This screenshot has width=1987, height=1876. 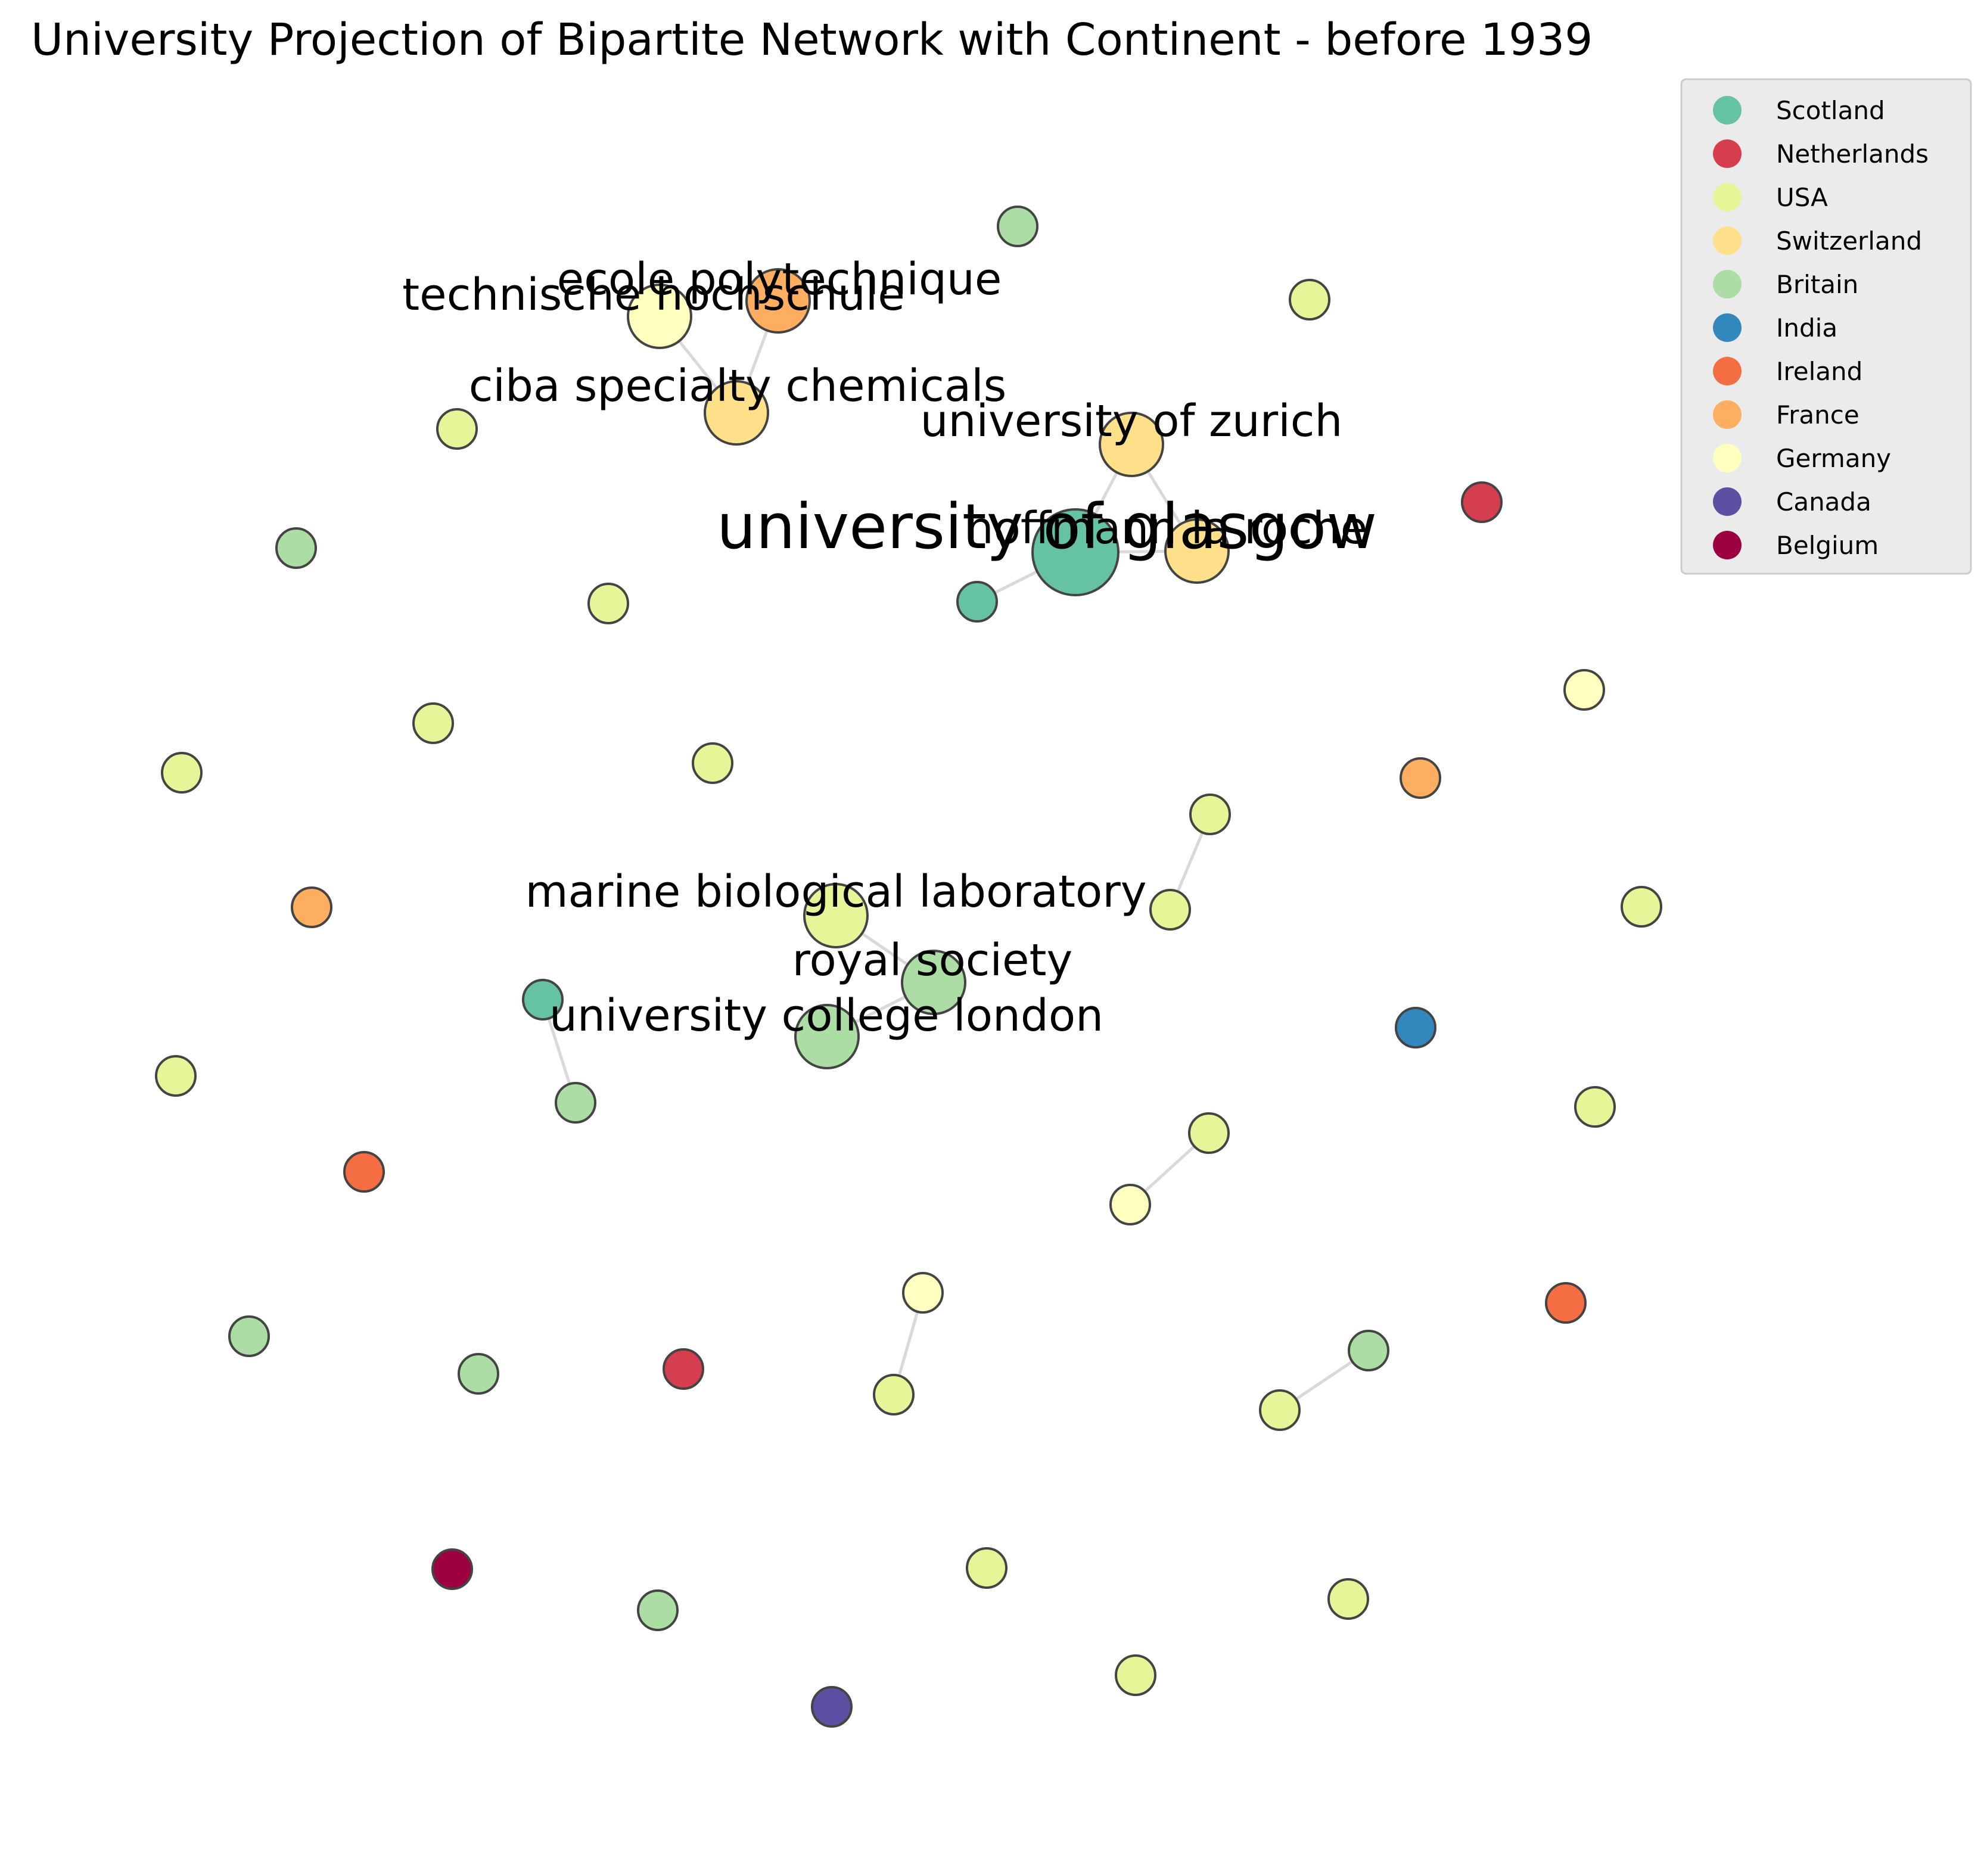 I want to click on node-label-mbl: marine biological laboratory, so click(x=835, y=891).